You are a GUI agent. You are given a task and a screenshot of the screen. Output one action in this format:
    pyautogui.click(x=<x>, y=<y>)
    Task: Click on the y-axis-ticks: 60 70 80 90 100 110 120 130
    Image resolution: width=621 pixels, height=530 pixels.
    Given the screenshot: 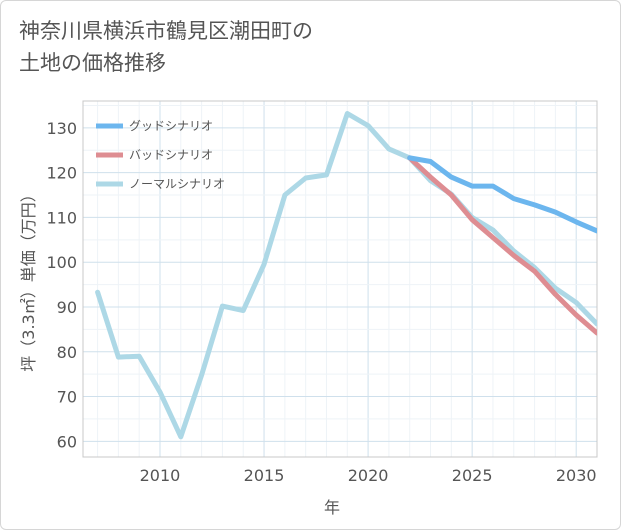 What is the action you would take?
    pyautogui.click(x=61, y=285)
    